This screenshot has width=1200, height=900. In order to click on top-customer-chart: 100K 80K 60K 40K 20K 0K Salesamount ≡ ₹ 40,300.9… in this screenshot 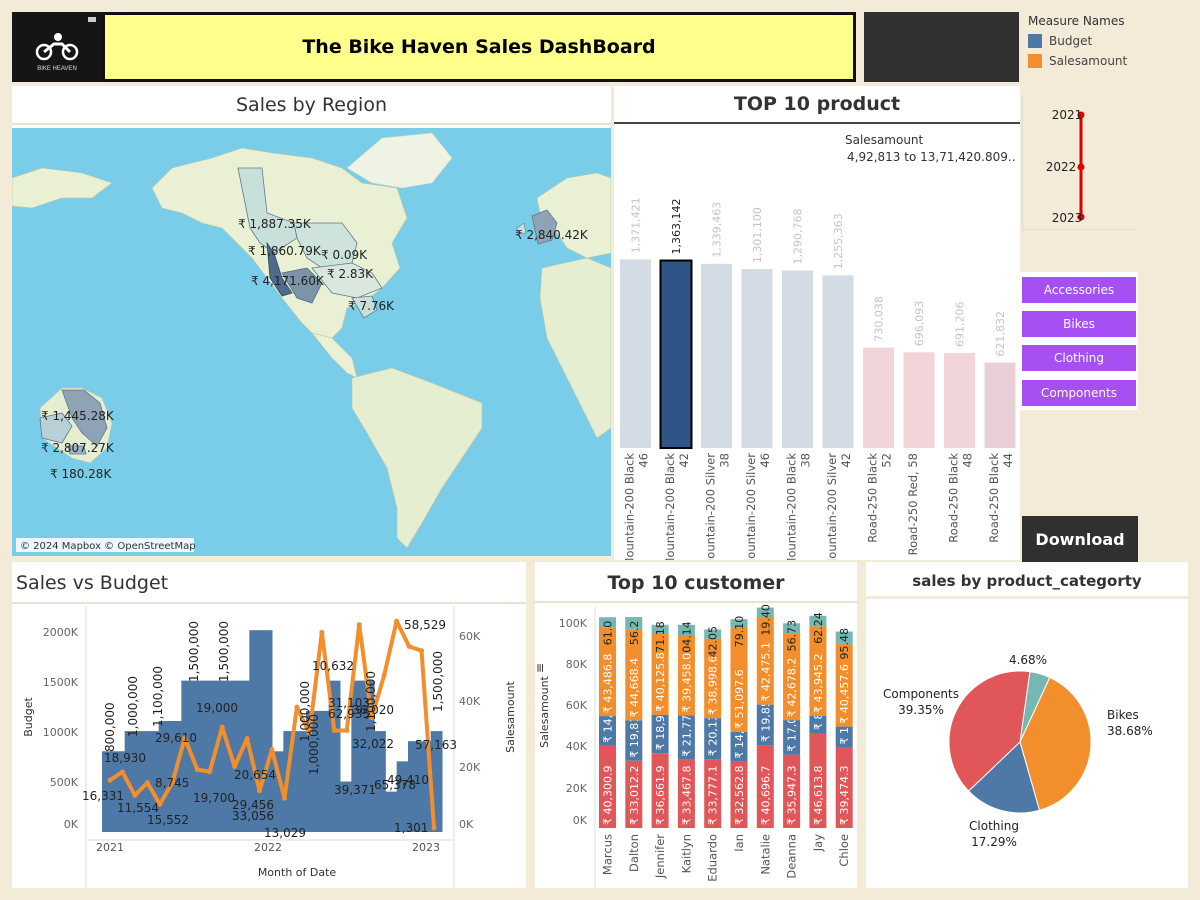, I will do `click(696, 725)`.